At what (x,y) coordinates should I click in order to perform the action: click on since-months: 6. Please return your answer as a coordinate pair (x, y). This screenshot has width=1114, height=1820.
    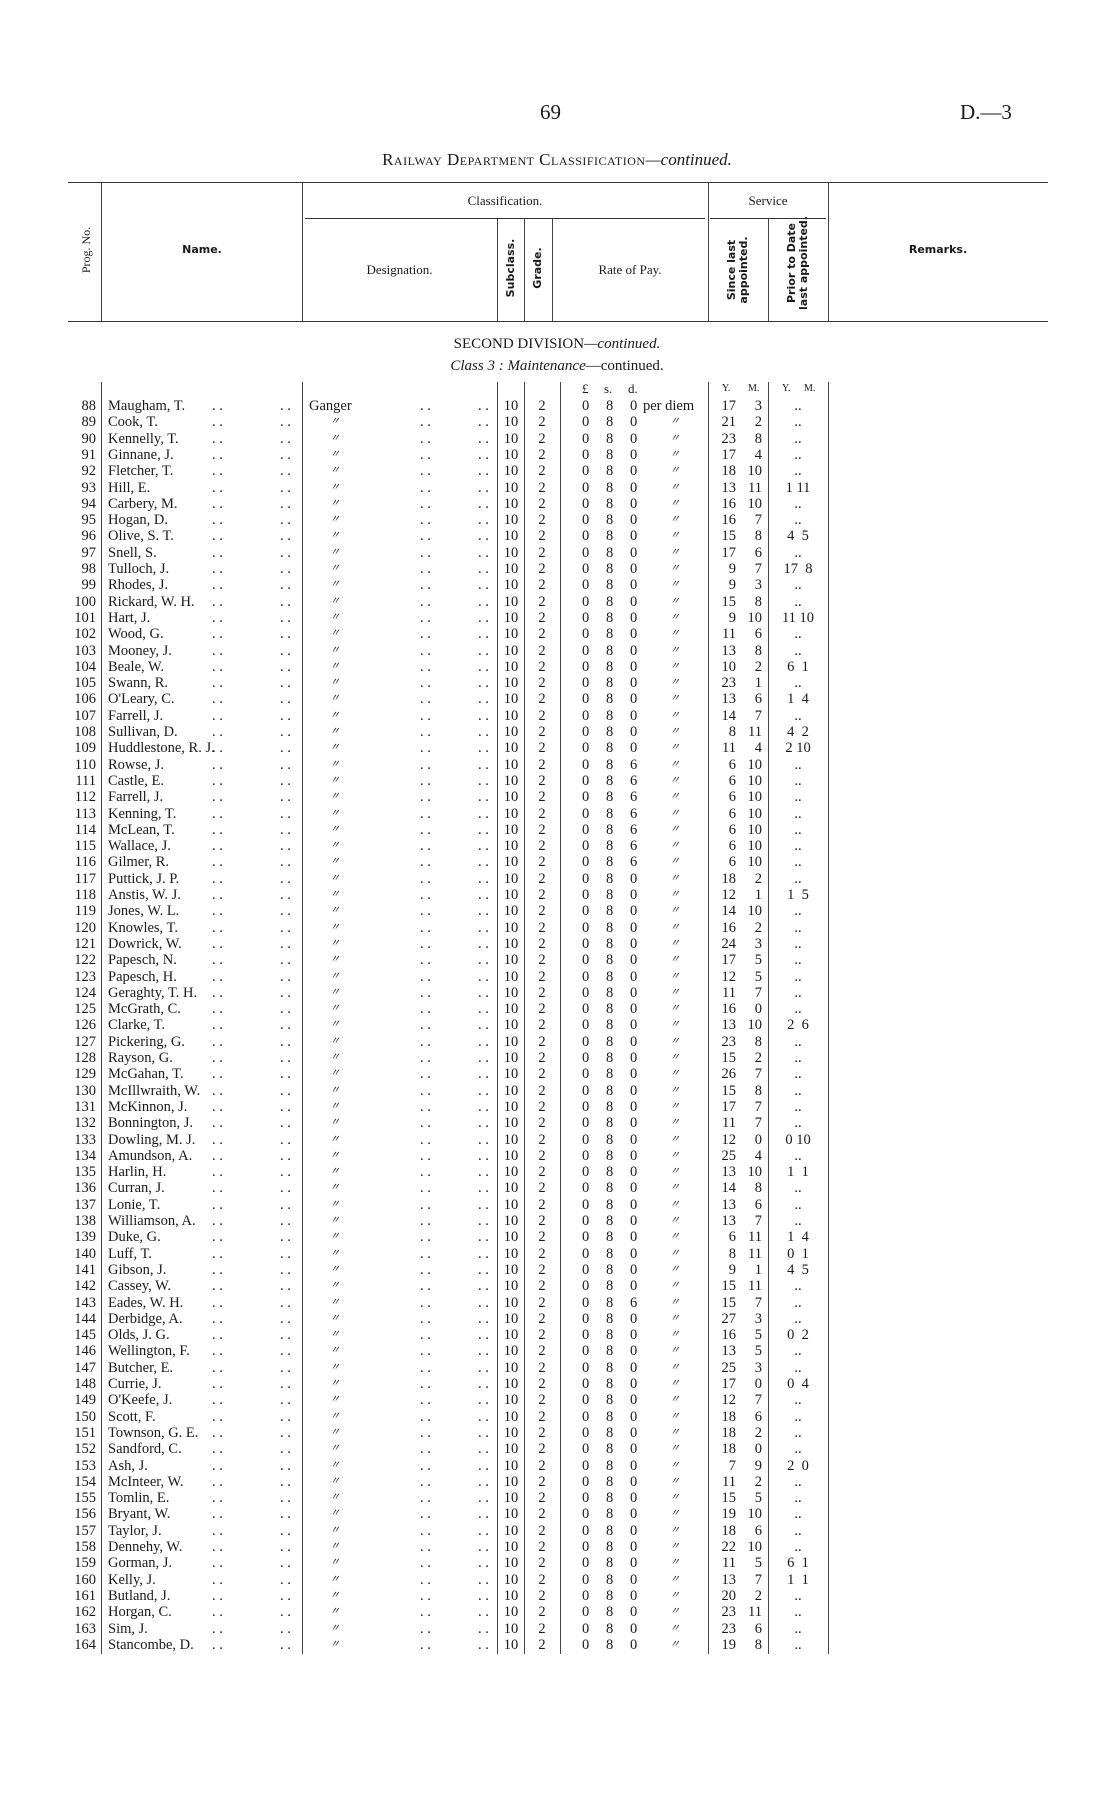
    Looking at the image, I should click on (758, 1628).